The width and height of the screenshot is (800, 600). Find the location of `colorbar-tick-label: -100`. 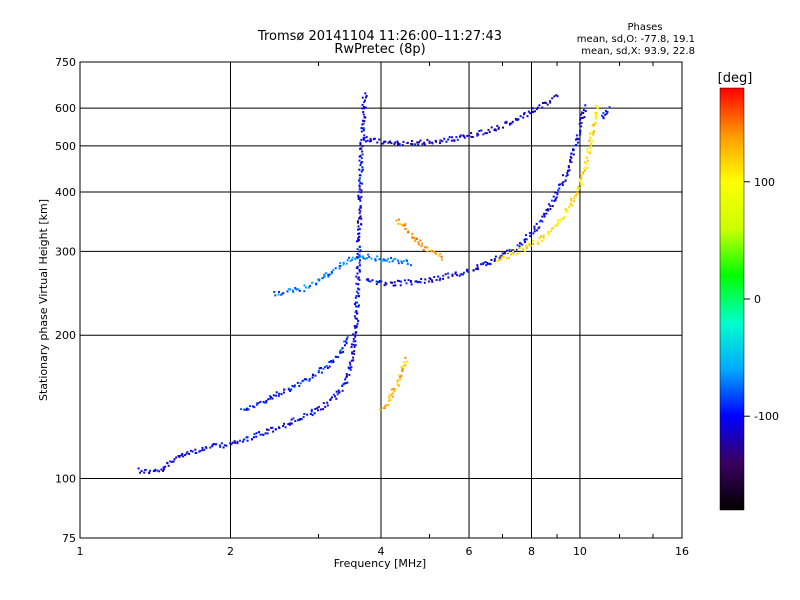

colorbar-tick-label: -100 is located at coordinates (766, 416).